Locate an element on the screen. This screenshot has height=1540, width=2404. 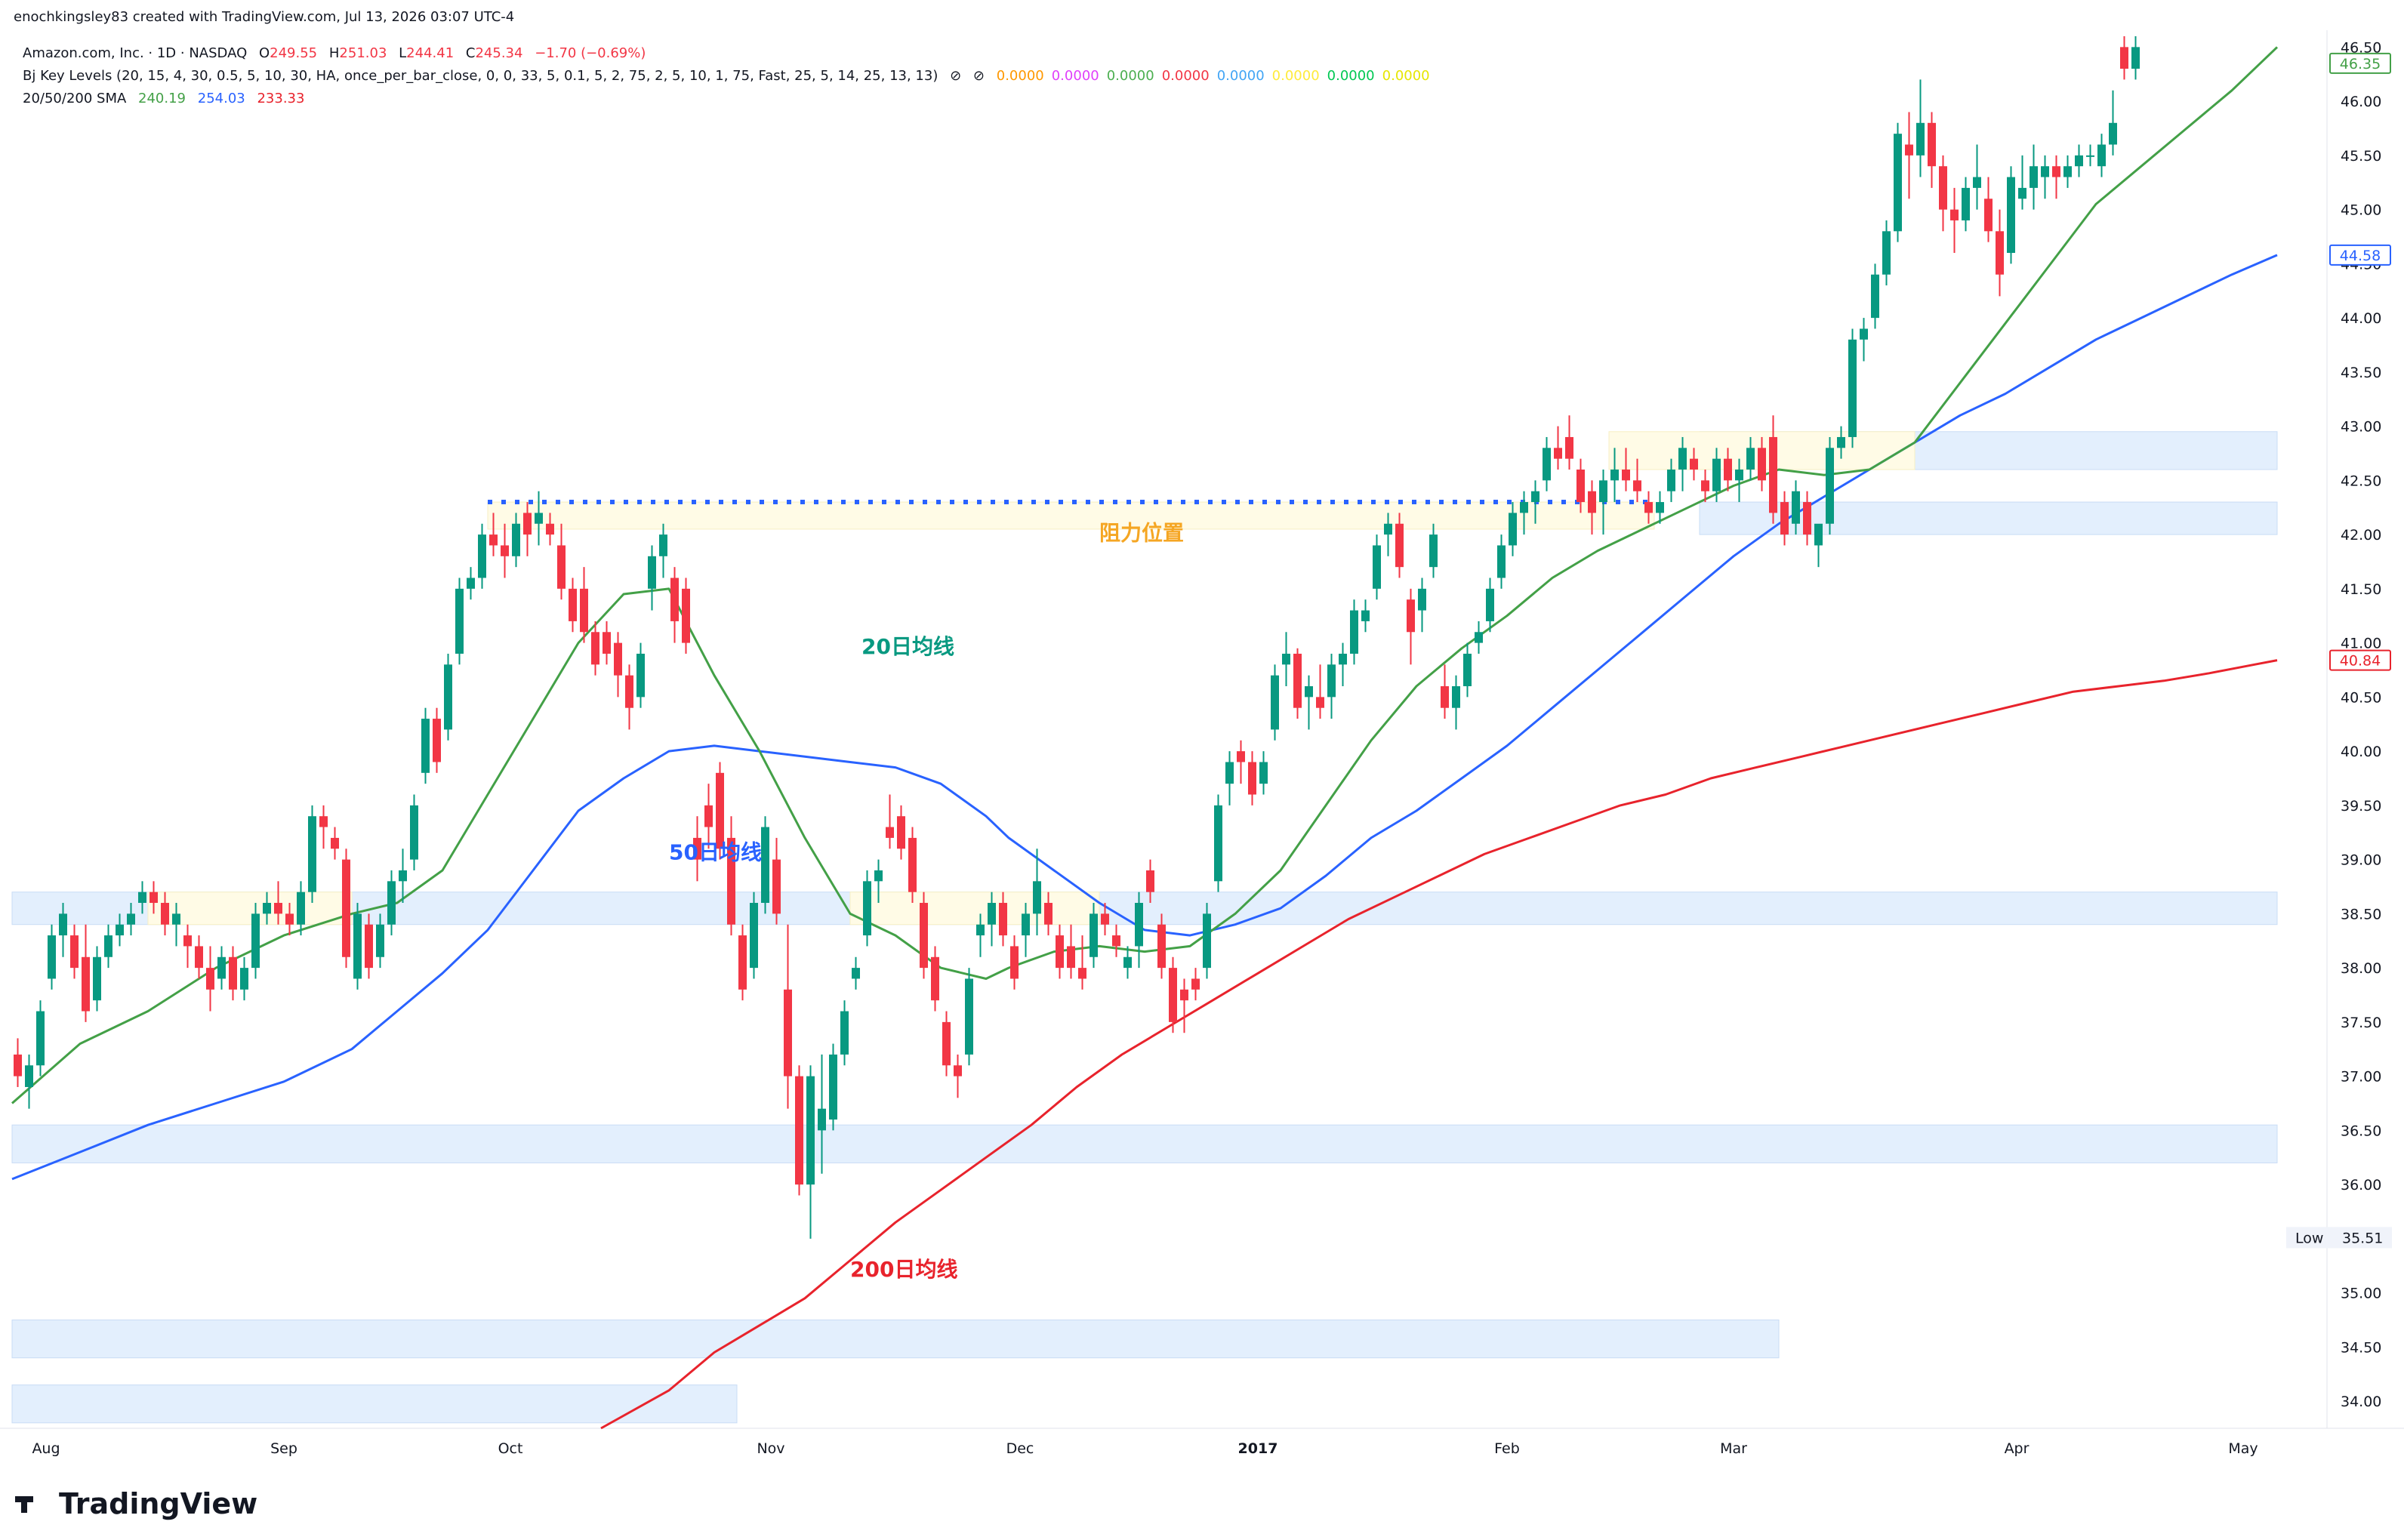
eye-off-icon: ⊘ is located at coordinates (956, 76).